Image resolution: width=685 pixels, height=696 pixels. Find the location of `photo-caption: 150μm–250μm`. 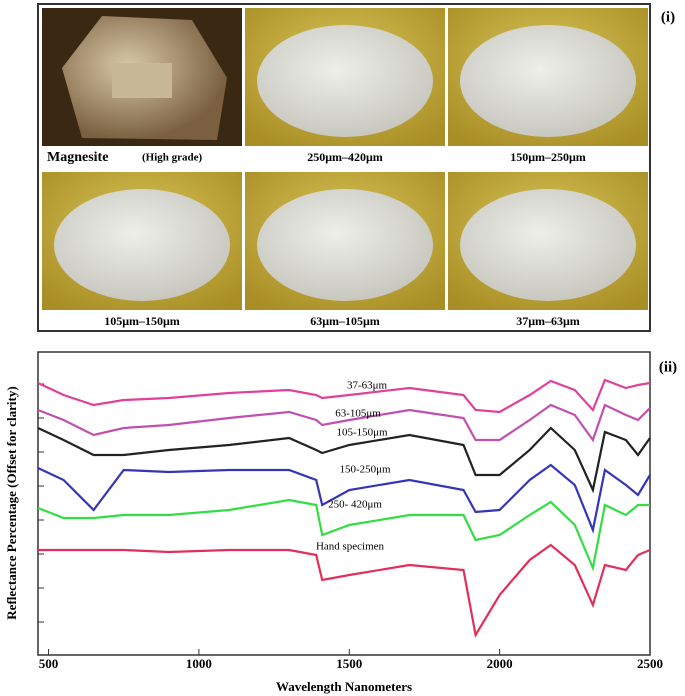

photo-caption: 150μm–250μm is located at coordinates (548, 157).